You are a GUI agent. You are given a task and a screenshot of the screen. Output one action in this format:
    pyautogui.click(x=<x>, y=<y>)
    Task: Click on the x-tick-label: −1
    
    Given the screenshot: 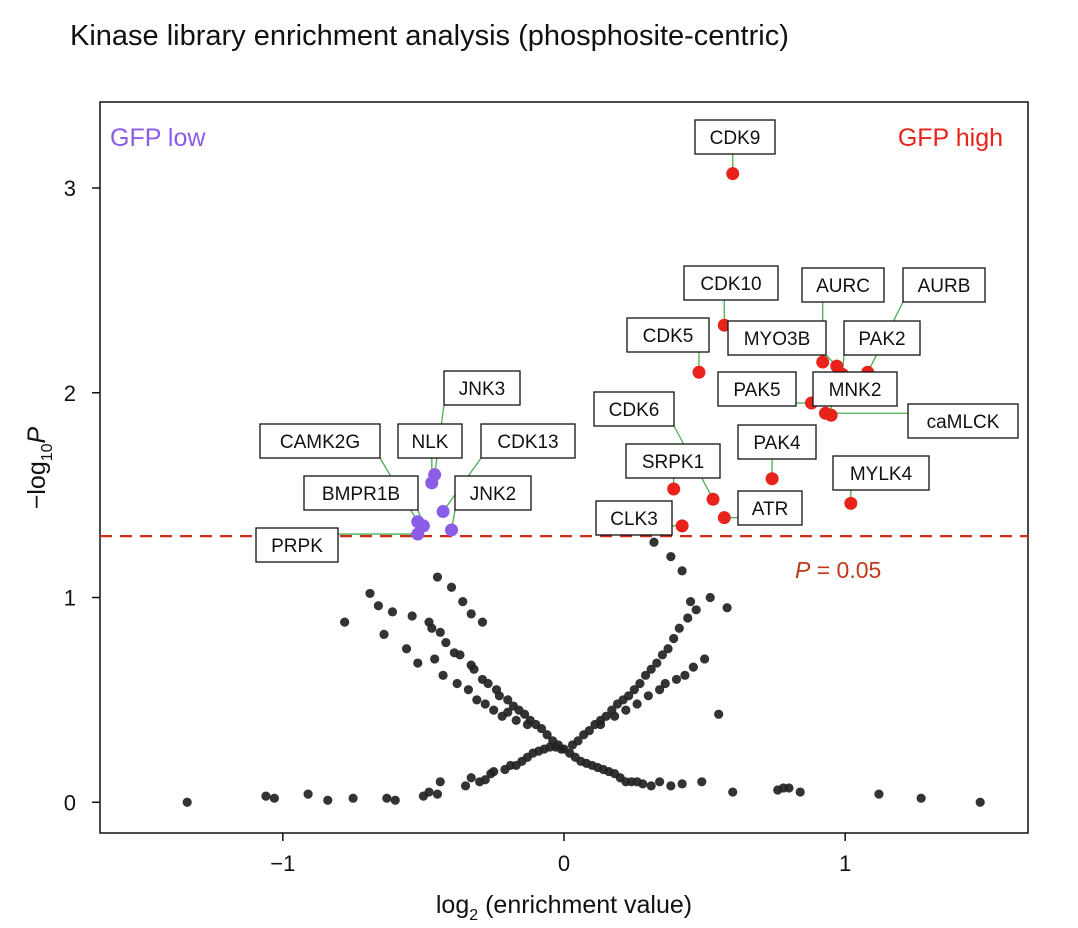 What is the action you would take?
    pyautogui.click(x=282, y=863)
    